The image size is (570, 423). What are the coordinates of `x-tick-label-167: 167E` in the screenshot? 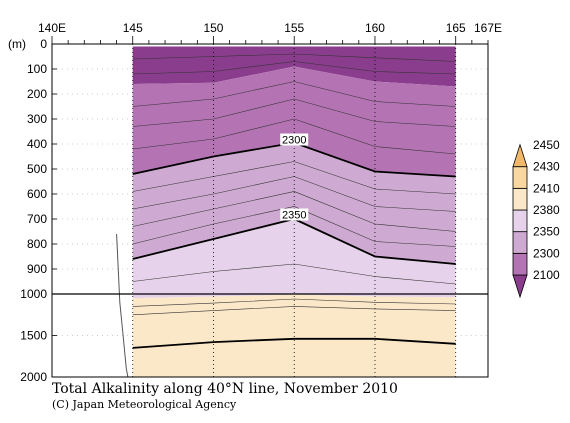 It's located at (488, 28).